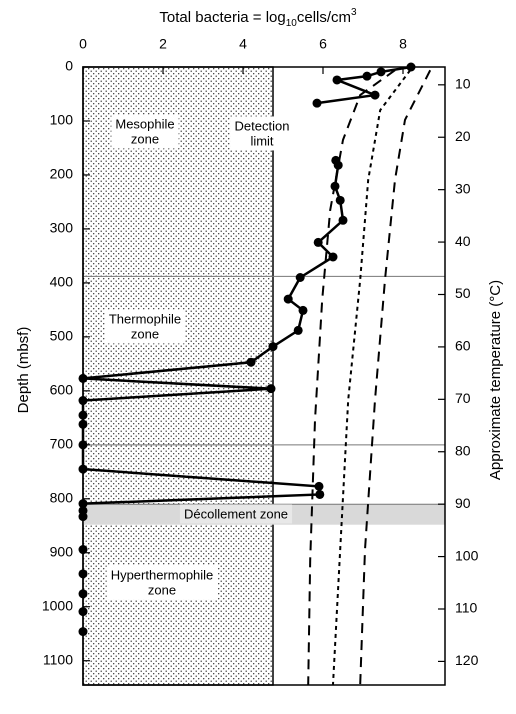 This screenshot has width=516, height=714. Describe the element at coordinates (62, 174) in the screenshot. I see `y-tick-label: 200` at that location.